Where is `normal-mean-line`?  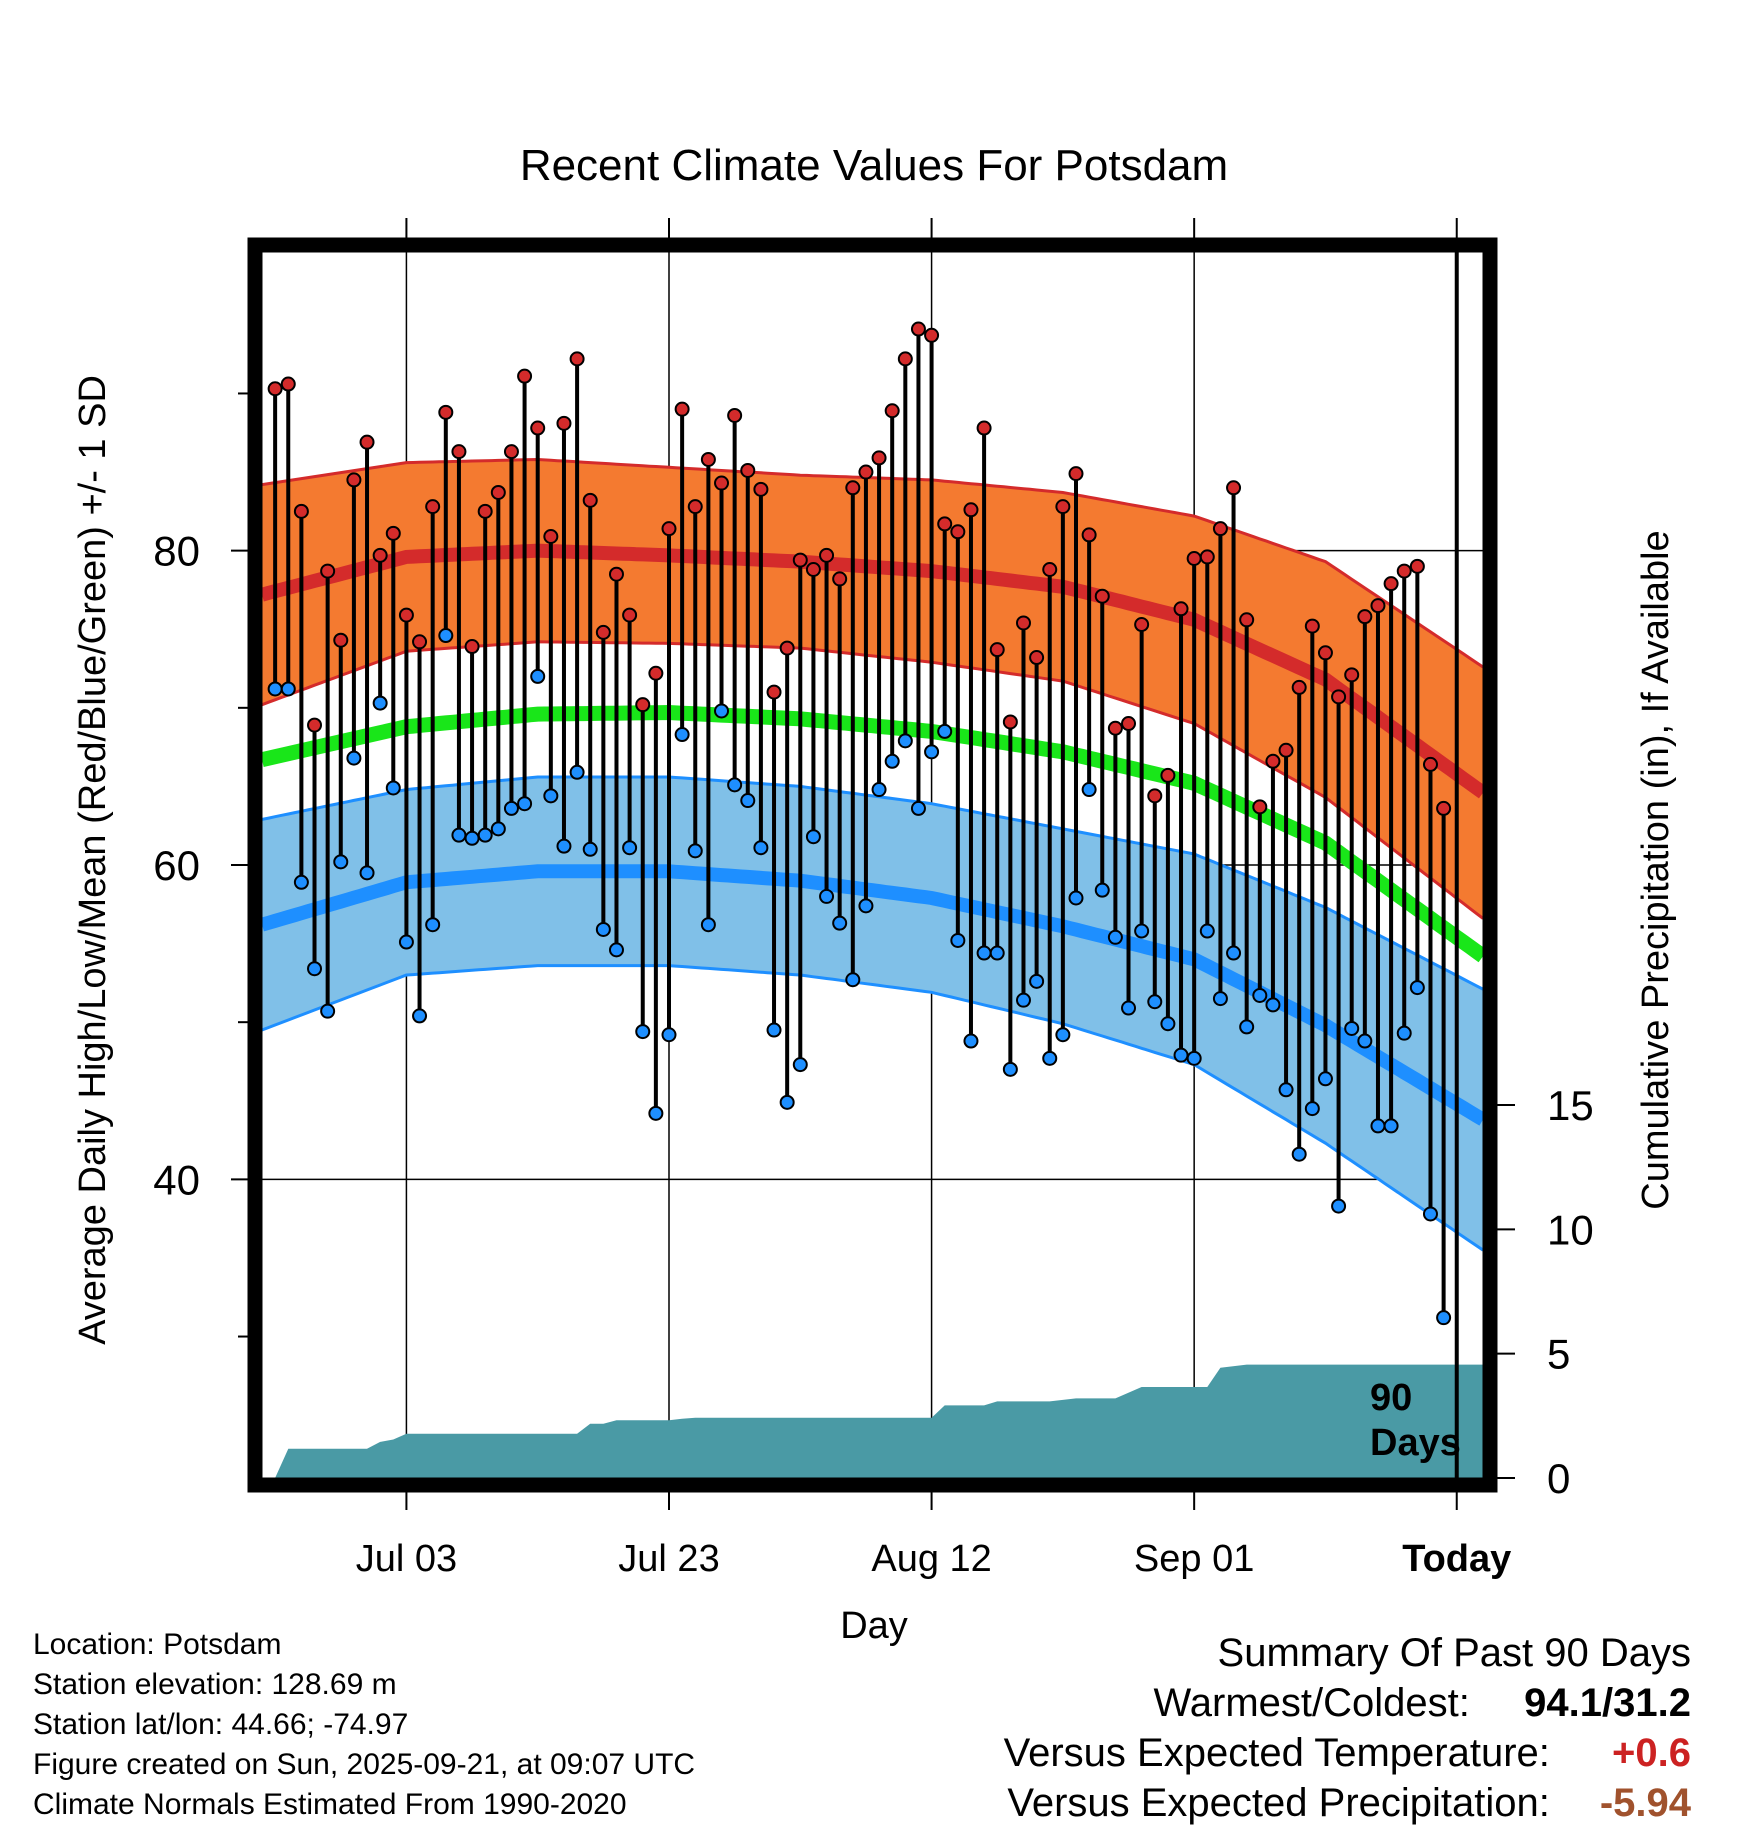
normal-mean-line is located at coordinates (872, 833).